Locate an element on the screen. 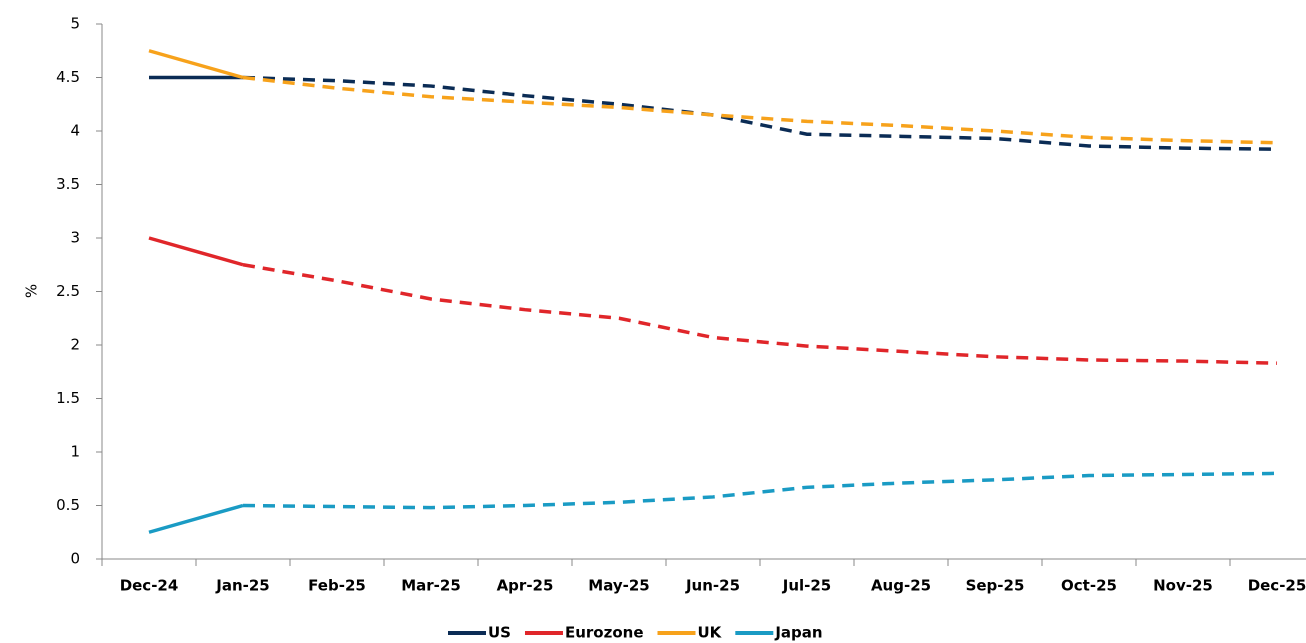 This screenshot has height=643, width=1306. y-tick-label: 1.5 is located at coordinates (68, 398).